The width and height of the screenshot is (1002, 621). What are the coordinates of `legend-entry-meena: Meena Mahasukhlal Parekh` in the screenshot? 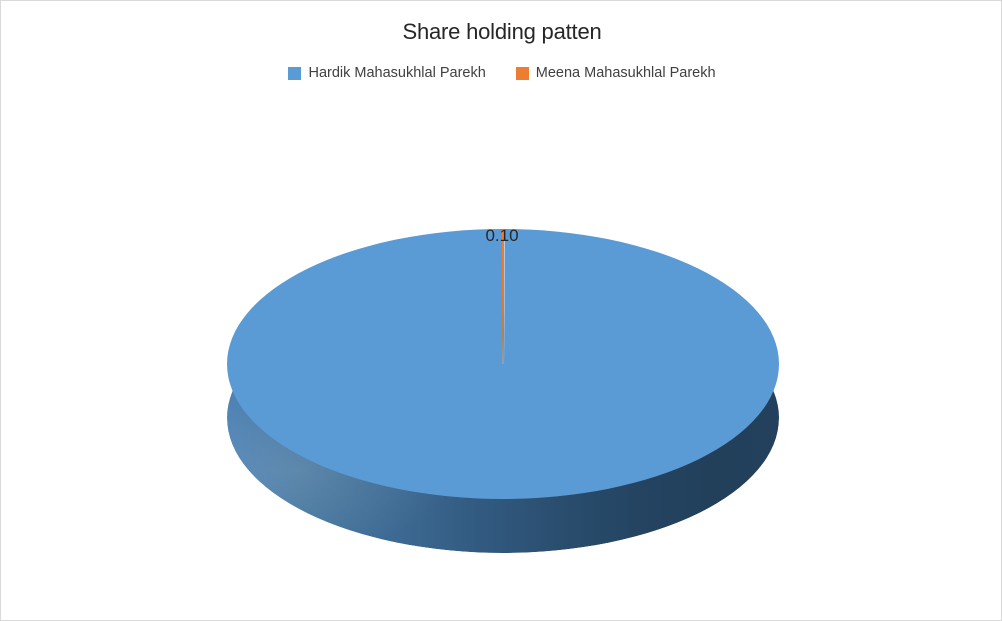 It's located at (615, 73).